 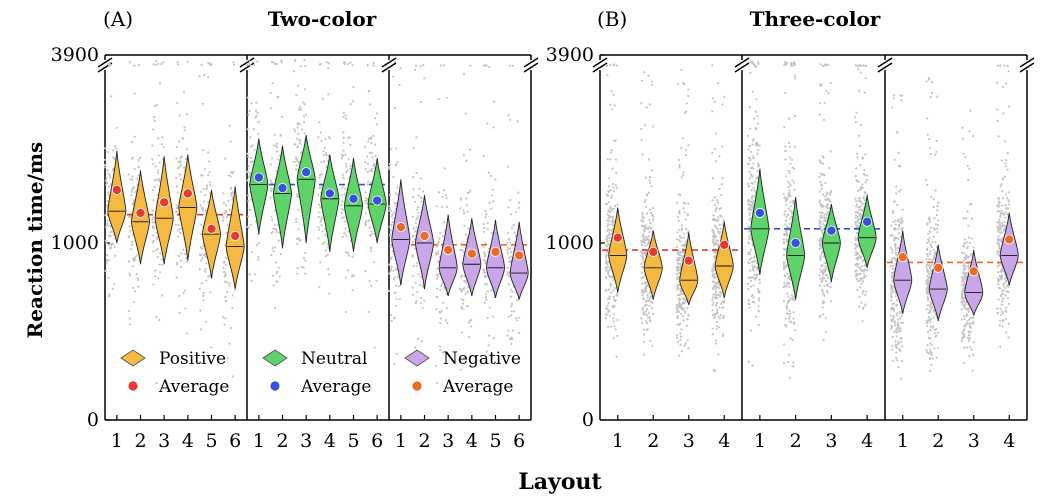 I want to click on layout-6-raw-points, so click(x=513, y=205).